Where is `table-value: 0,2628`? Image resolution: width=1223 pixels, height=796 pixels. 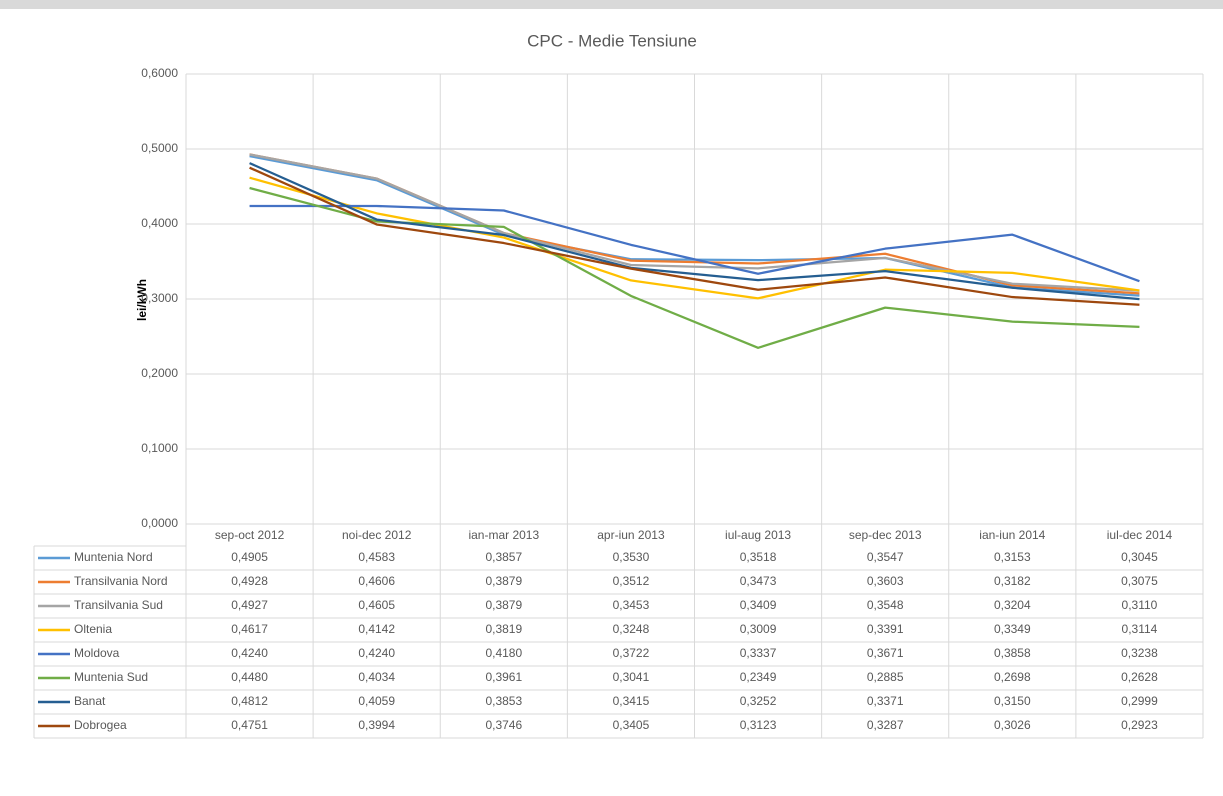 table-value: 0,2628 is located at coordinates (1139, 677).